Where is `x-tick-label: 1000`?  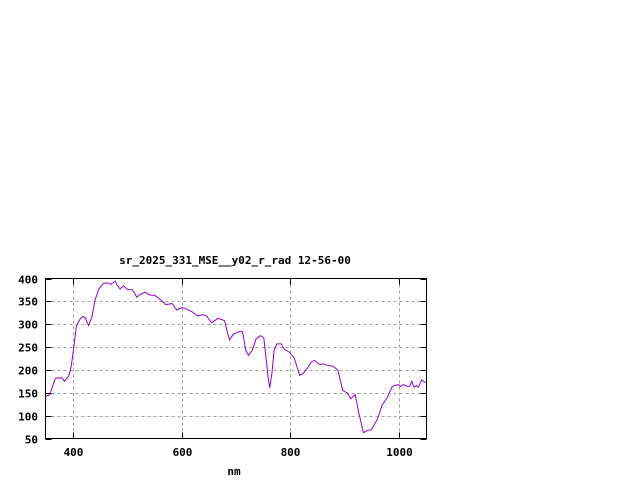
x-tick-label: 1000 is located at coordinates (399, 452).